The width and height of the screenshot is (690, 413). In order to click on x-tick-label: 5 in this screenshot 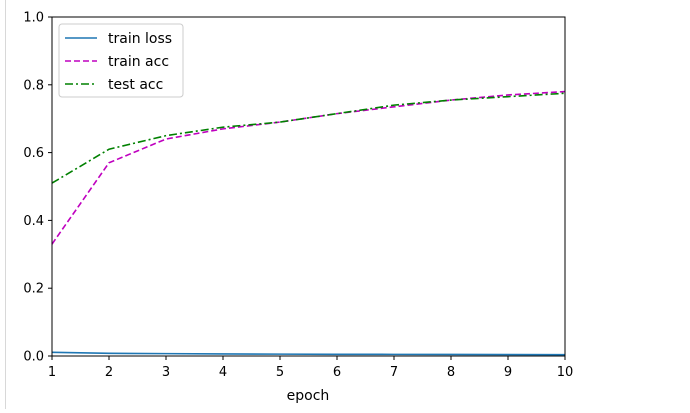, I will do `click(280, 372)`.